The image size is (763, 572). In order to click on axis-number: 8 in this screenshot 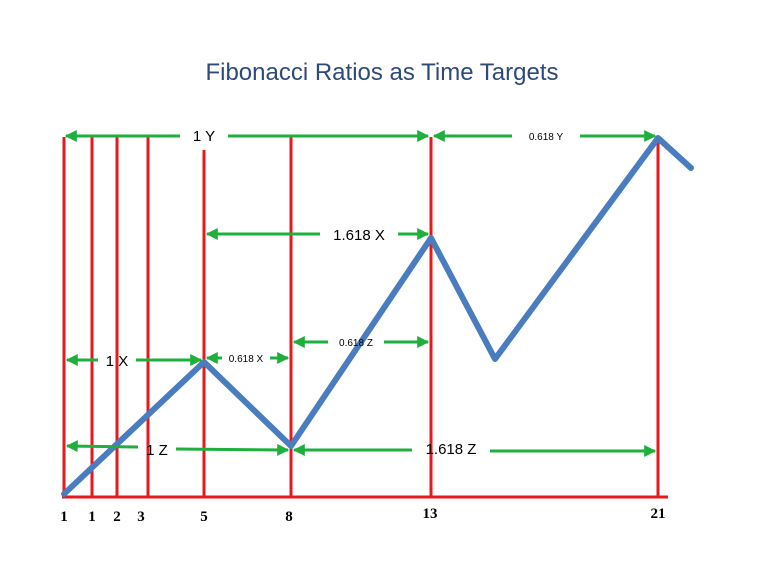, I will do `click(289, 517)`.